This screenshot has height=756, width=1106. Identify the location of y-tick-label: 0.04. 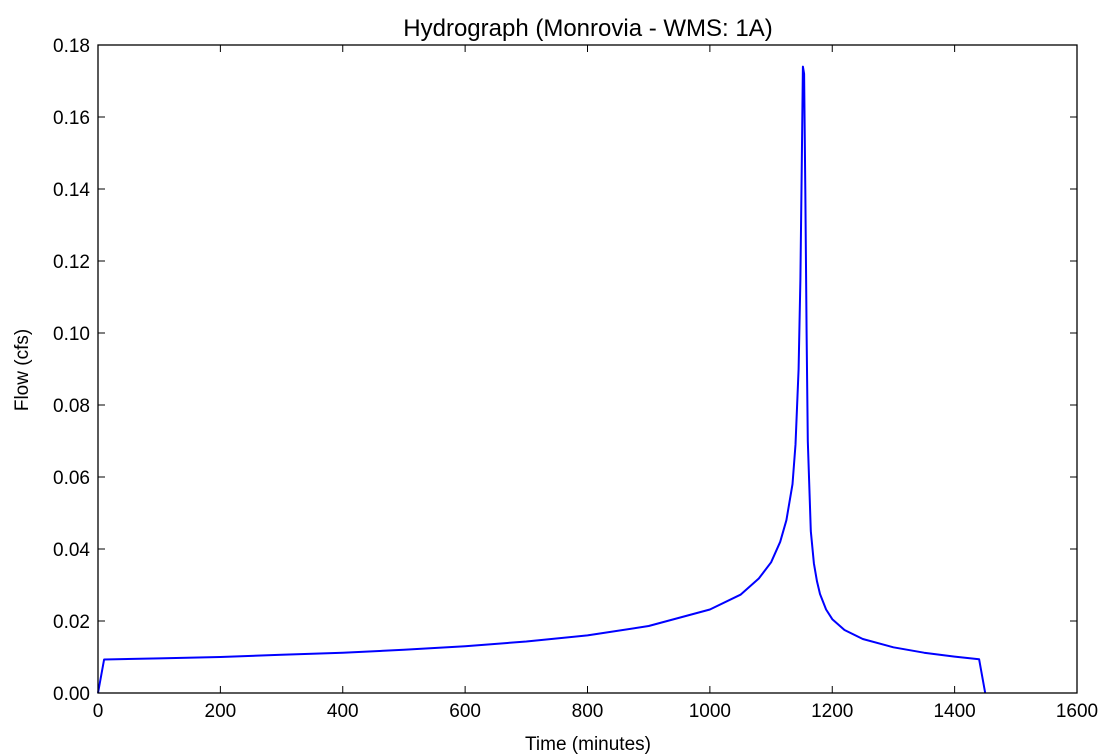
(71, 550).